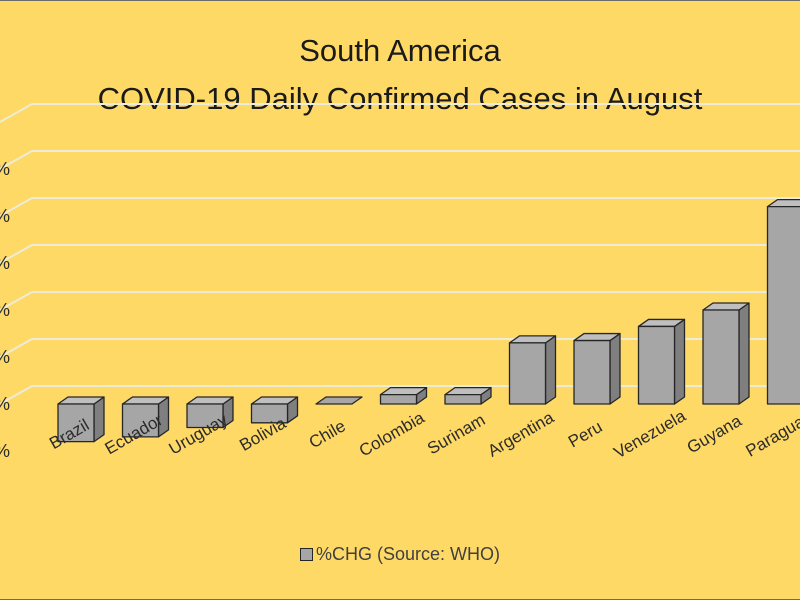 The height and width of the screenshot is (601, 800). Describe the element at coordinates (528, 373) in the screenshot. I see `bar-argentina` at that location.